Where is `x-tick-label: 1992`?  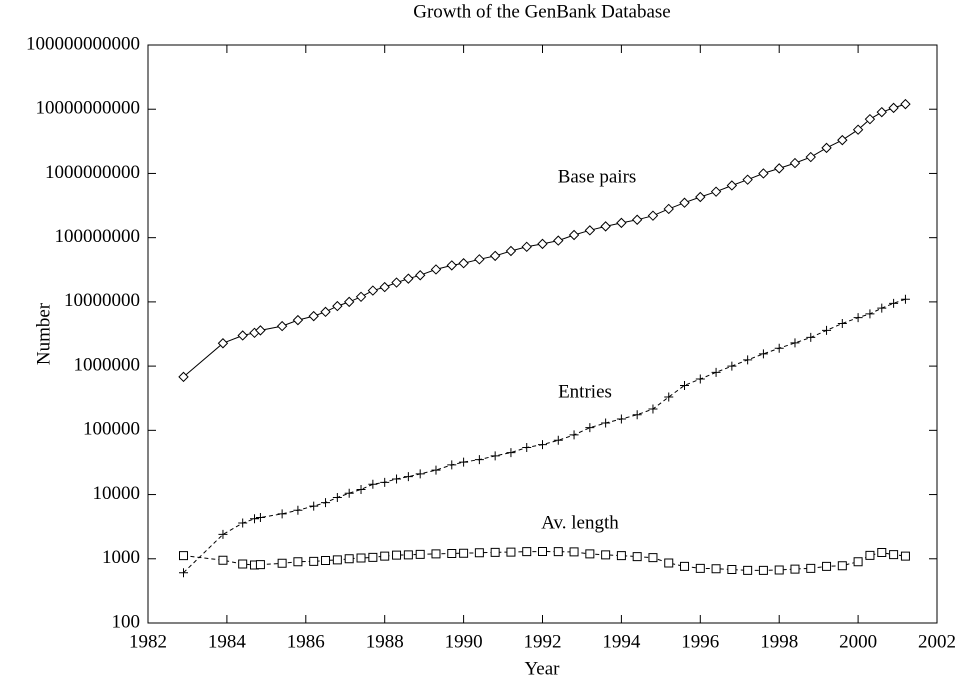
x-tick-label: 1992 is located at coordinates (543, 641).